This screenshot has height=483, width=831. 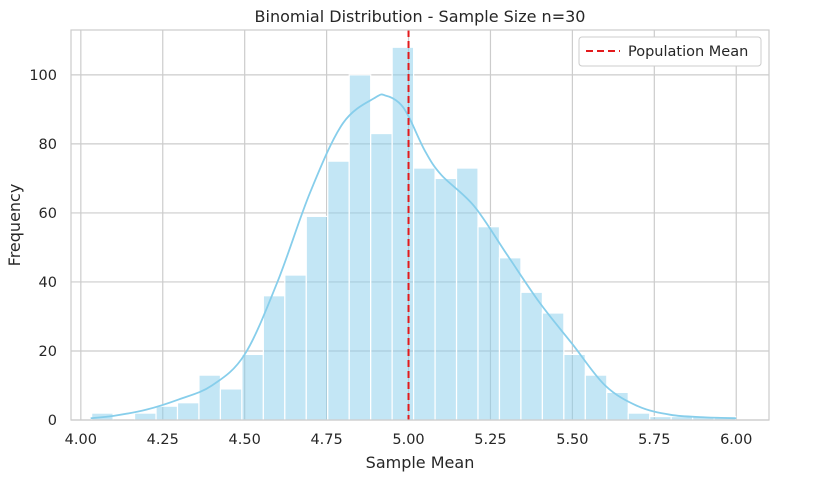 What do you see at coordinates (48, 283) in the screenshot?
I see `y-tick-label: 40` at bounding box center [48, 283].